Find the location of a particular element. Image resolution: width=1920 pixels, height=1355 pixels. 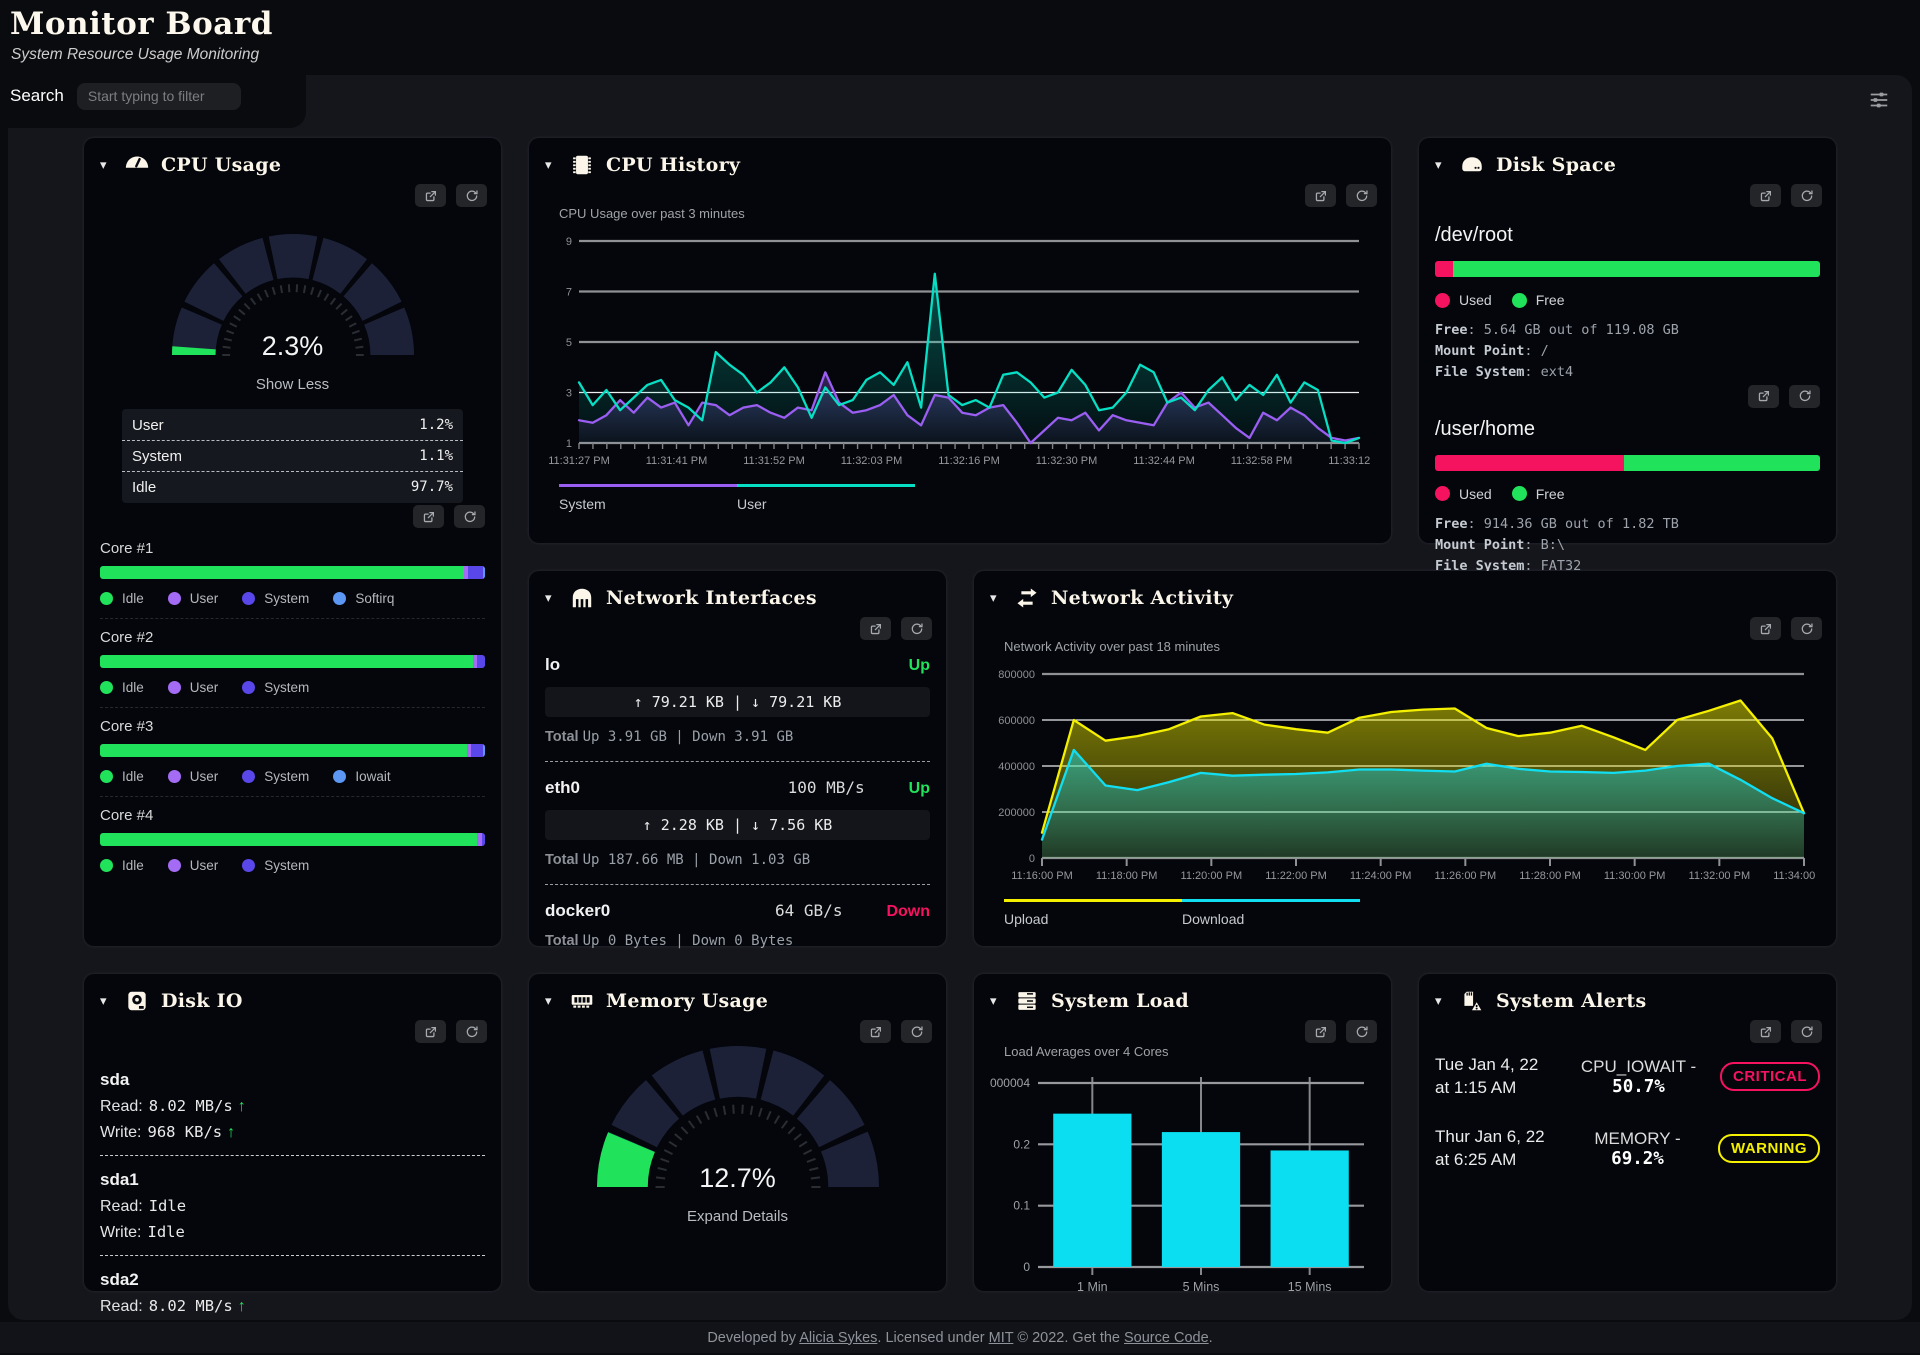

expand-details-toggle: Expand Details is located at coordinates (737, 1216).